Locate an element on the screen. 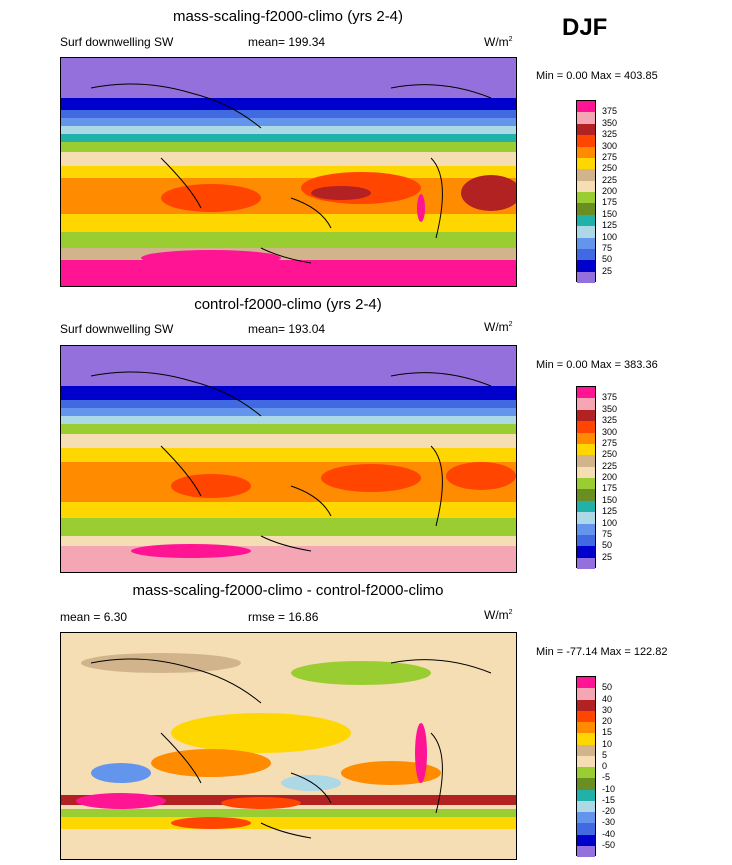  panel-3-minmax-label: Min = -77.14 Max = 122.82 is located at coordinates (602, 652).